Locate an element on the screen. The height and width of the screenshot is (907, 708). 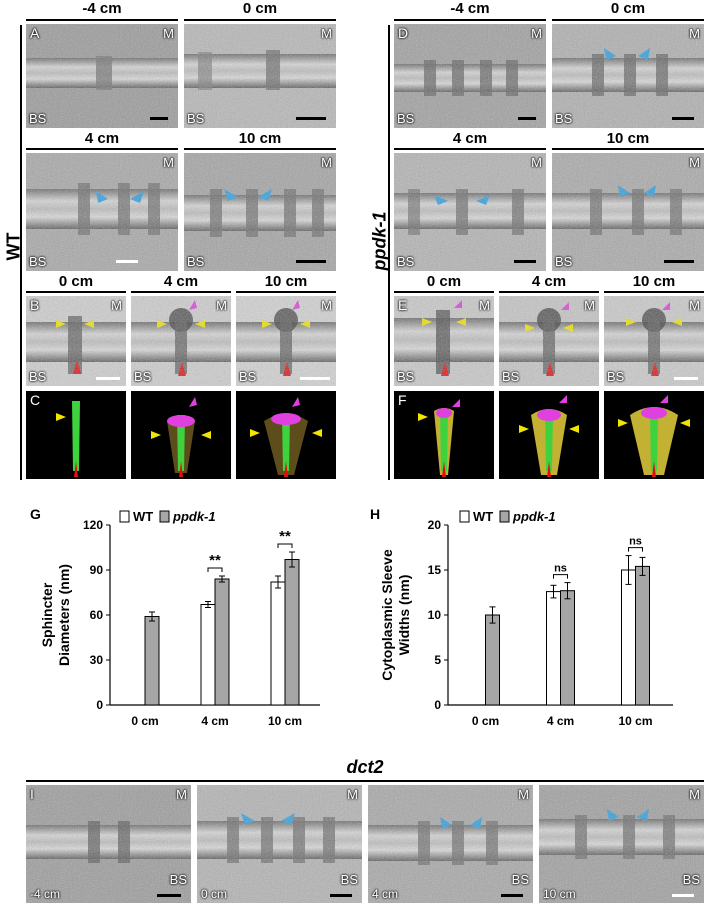
ppdk-zoom-10cm: M BS is located at coordinates (654, 341).